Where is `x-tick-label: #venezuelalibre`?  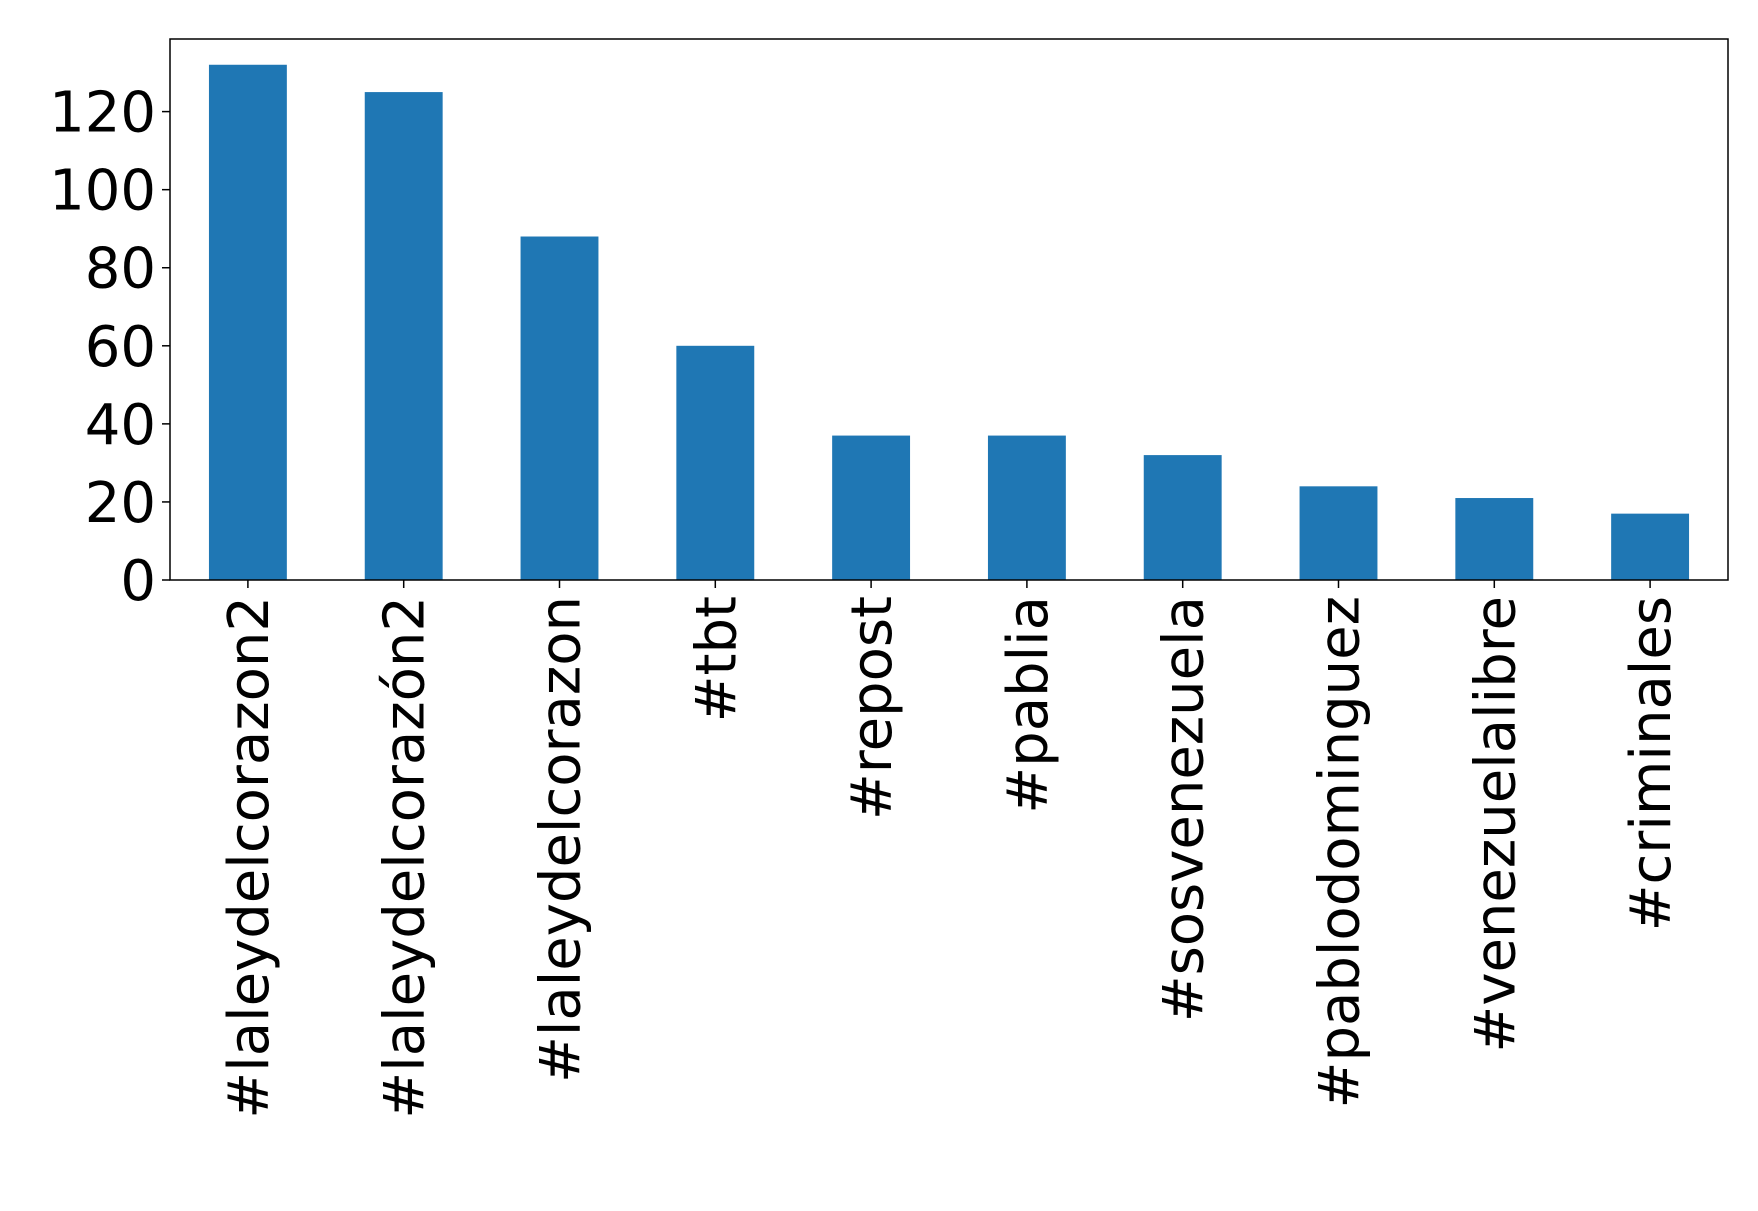 x-tick-label: #venezuelalibre is located at coordinates (1495, 824).